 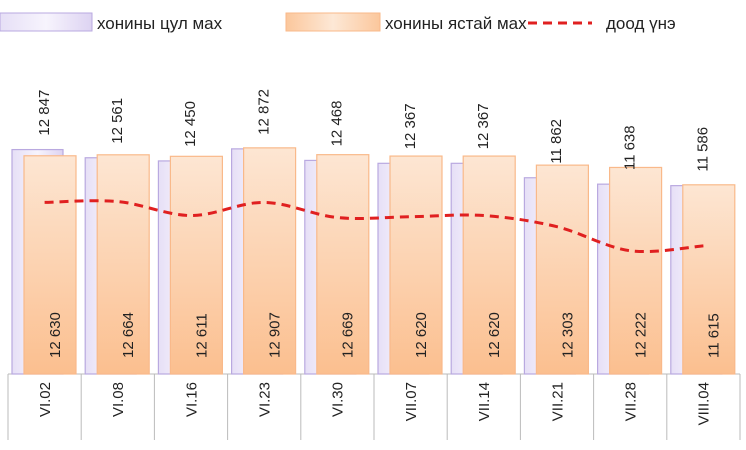 What do you see at coordinates (374, 226) in the screenshot?
I see `line` at bounding box center [374, 226].